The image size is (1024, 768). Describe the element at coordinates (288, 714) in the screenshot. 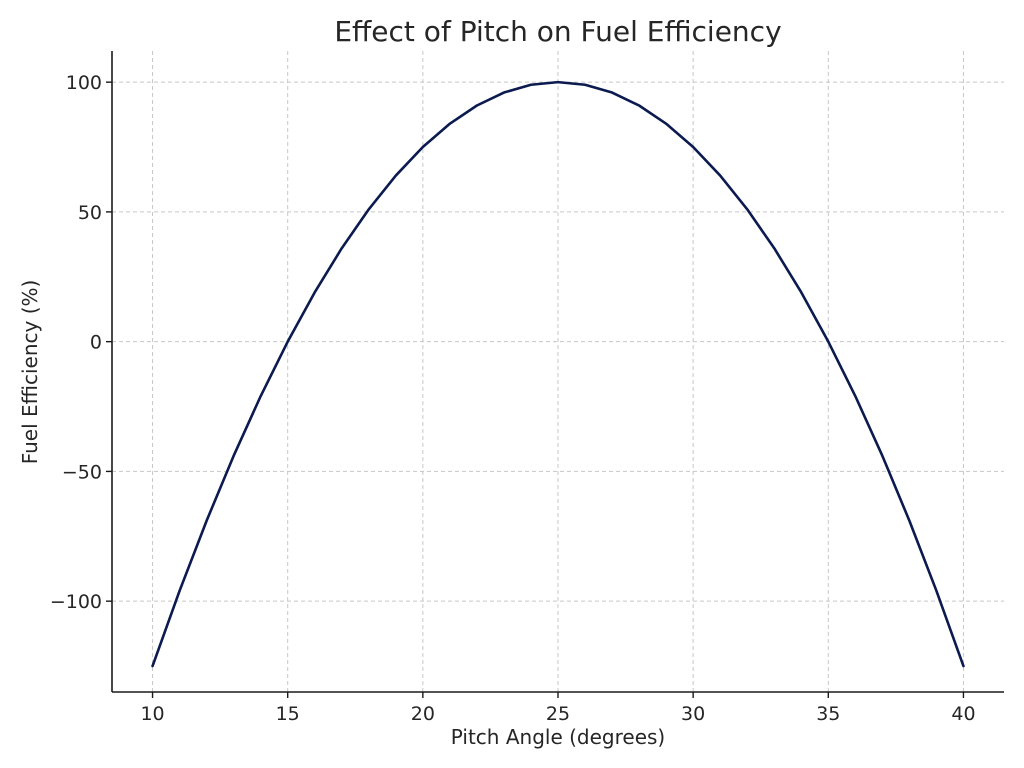

I see `x-tick-label: 15` at that location.